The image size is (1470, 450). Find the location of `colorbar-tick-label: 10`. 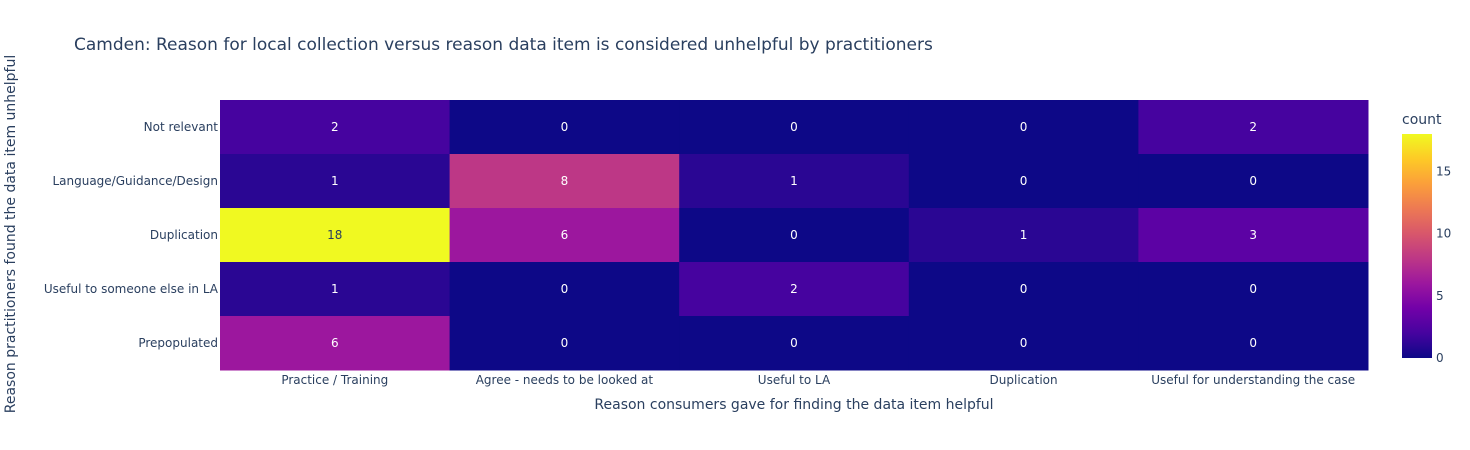

colorbar-tick-label: 10 is located at coordinates (1443, 234).